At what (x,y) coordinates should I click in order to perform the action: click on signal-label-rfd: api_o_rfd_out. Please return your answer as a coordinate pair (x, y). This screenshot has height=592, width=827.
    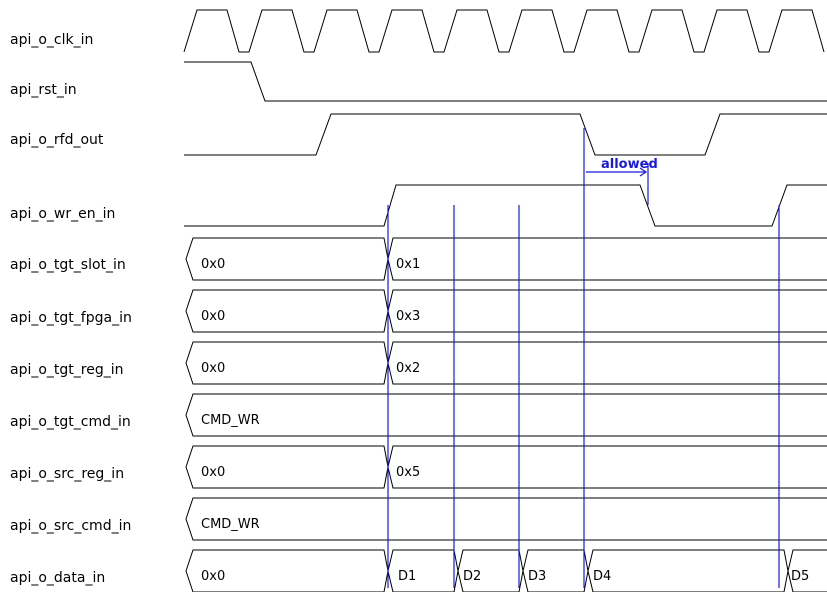
    Looking at the image, I should click on (57, 140).